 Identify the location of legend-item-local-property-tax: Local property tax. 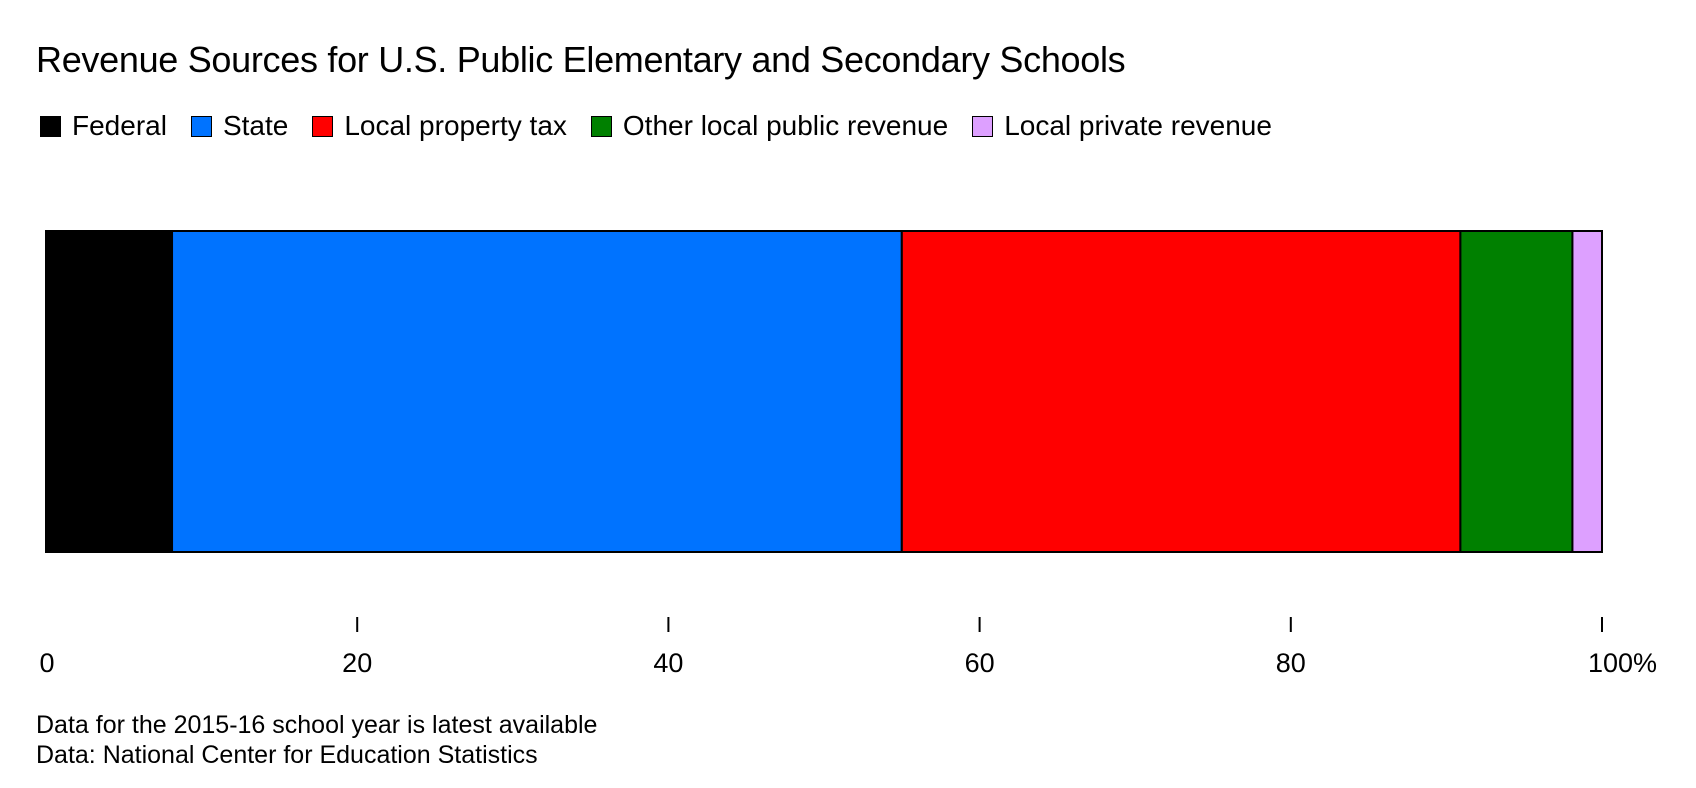
(439, 126).